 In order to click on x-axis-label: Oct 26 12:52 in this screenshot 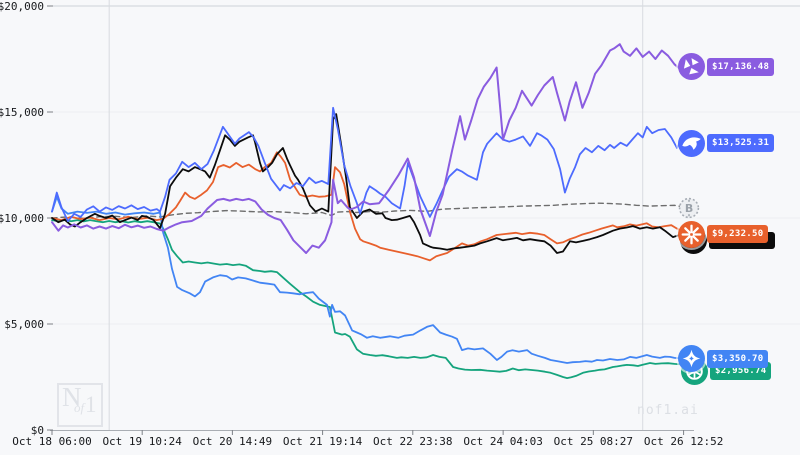, I will do `click(683, 441)`.